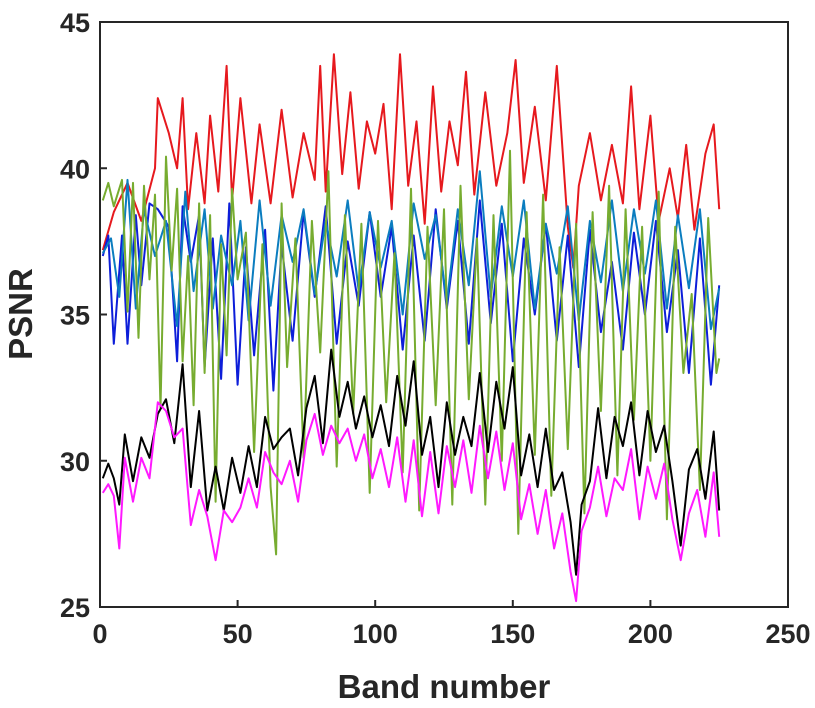  I want to click on y-tick-label: 25, so click(75, 608).